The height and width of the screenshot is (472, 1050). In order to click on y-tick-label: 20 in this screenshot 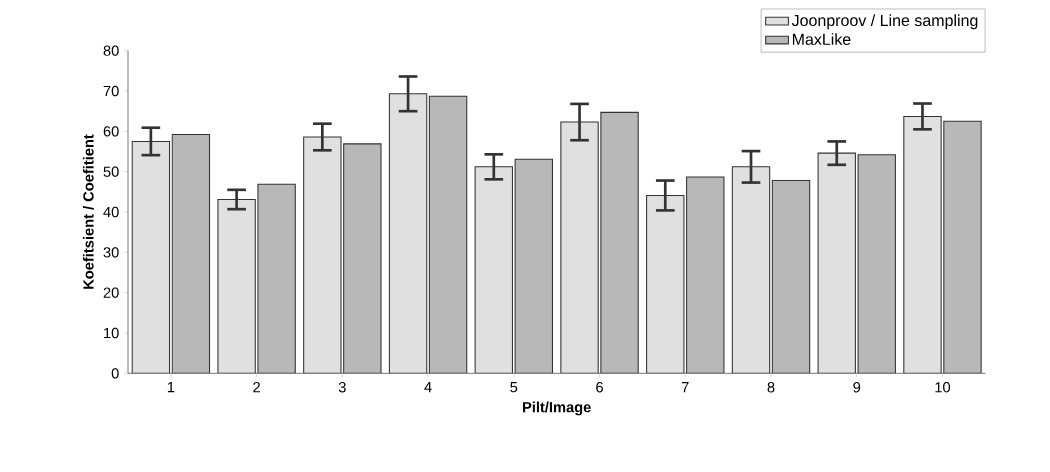, I will do `click(111, 292)`.